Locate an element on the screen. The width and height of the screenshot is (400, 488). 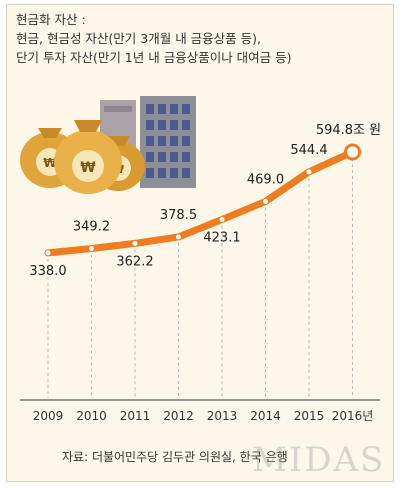
money-bag-icon: ₩ is located at coordinates (88, 157).